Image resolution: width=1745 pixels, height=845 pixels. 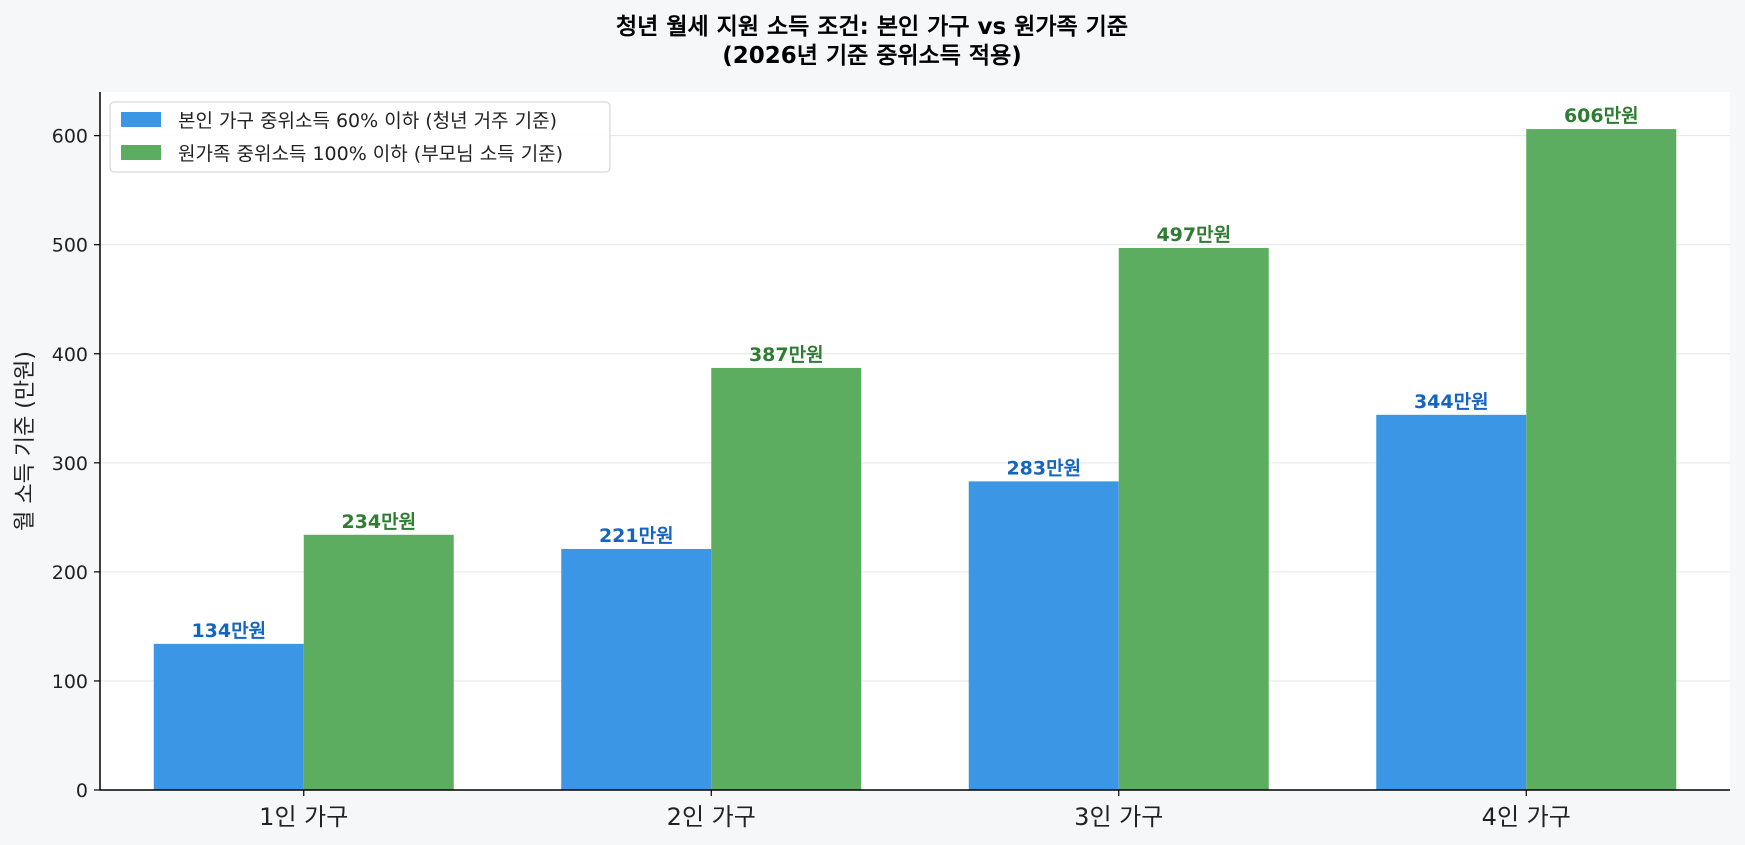 What do you see at coordinates (370, 154) in the screenshot?
I see `legend-label-series-2: 원가족 중위소득 100% 이하 (부모님 소득 기준)` at bounding box center [370, 154].